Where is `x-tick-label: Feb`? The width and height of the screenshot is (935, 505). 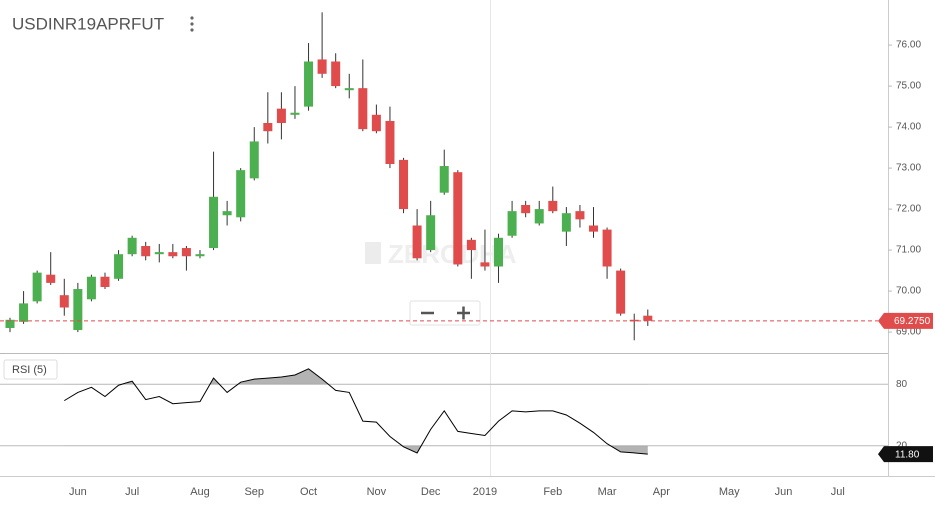 x-tick-label: Feb is located at coordinates (552, 492).